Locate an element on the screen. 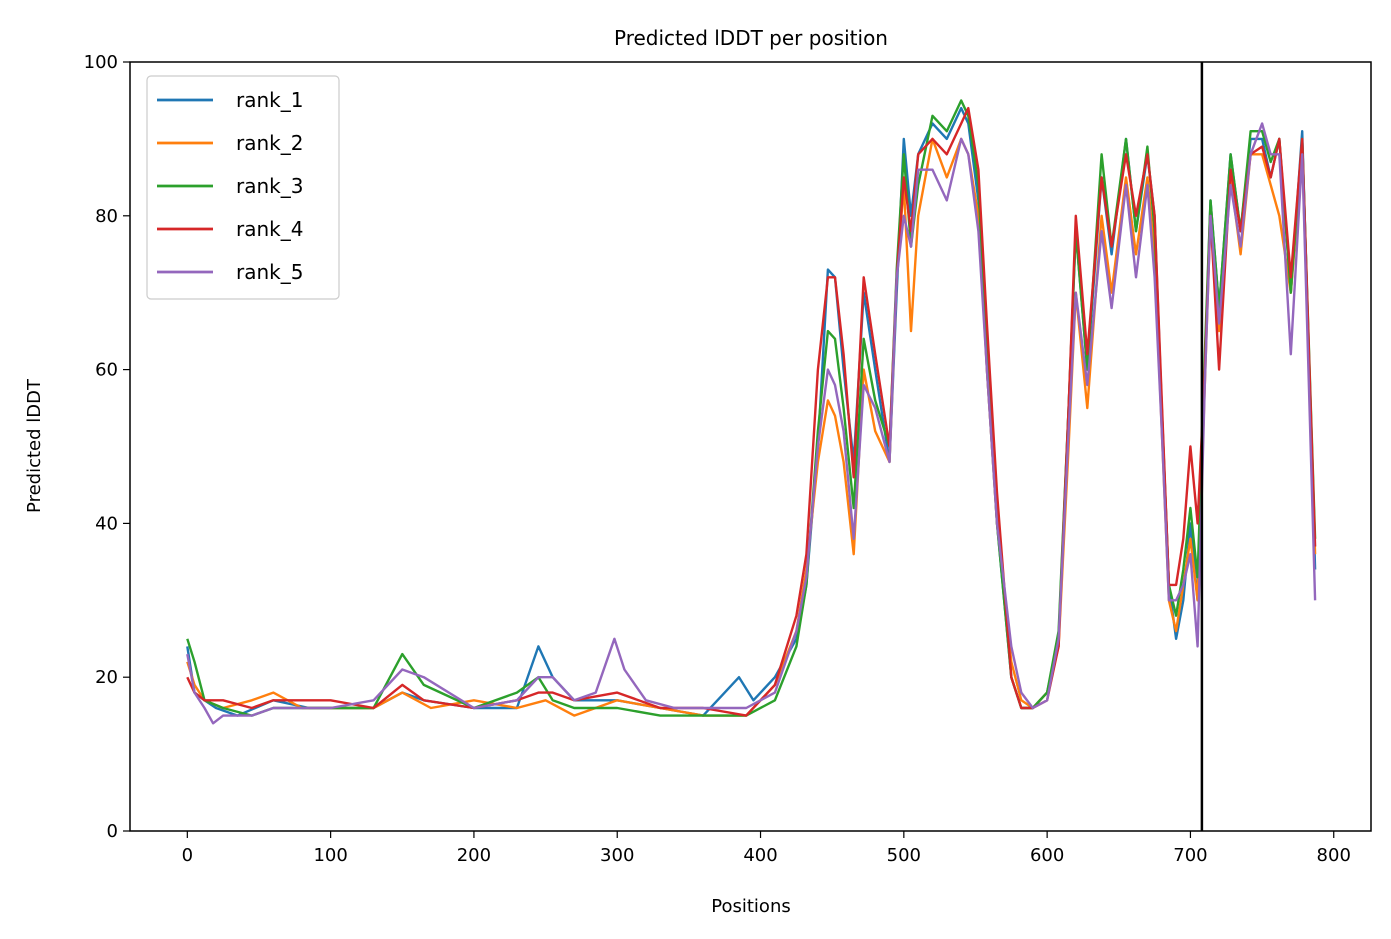  x-tick-label: 400 is located at coordinates (760, 855).